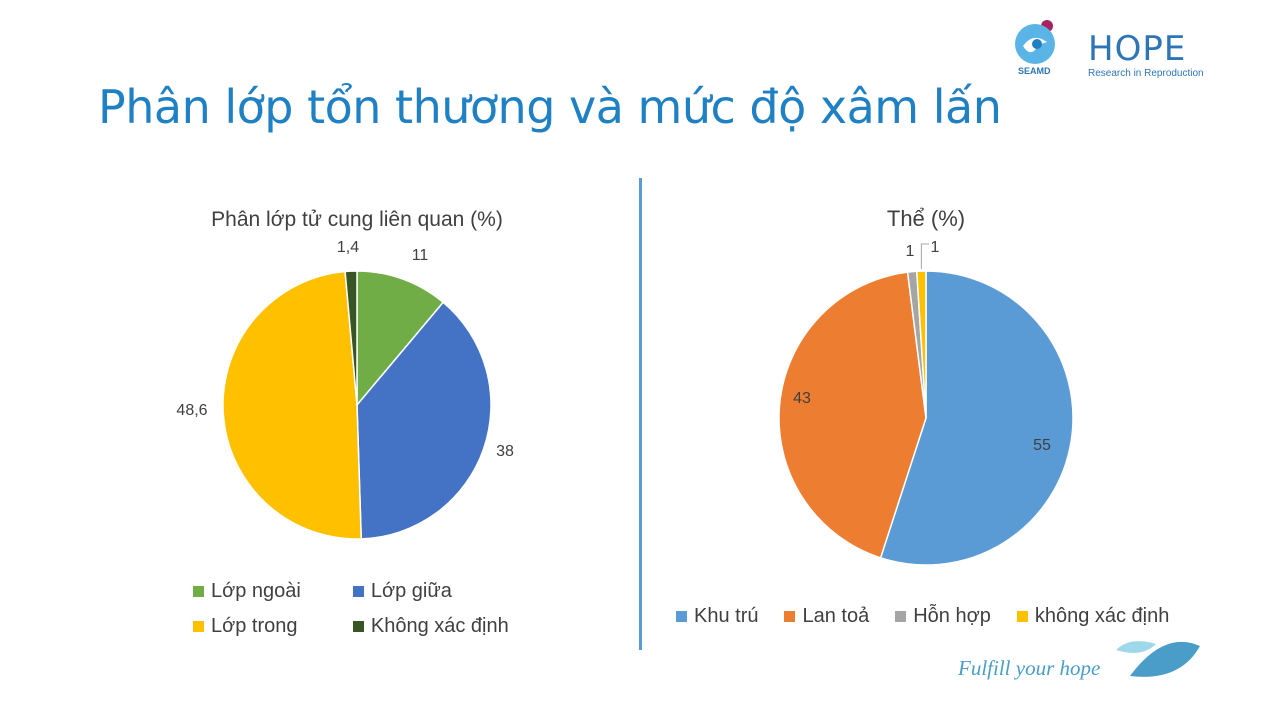 The height and width of the screenshot is (720, 1280). I want to click on legend-item: Khu trú, so click(717, 616).